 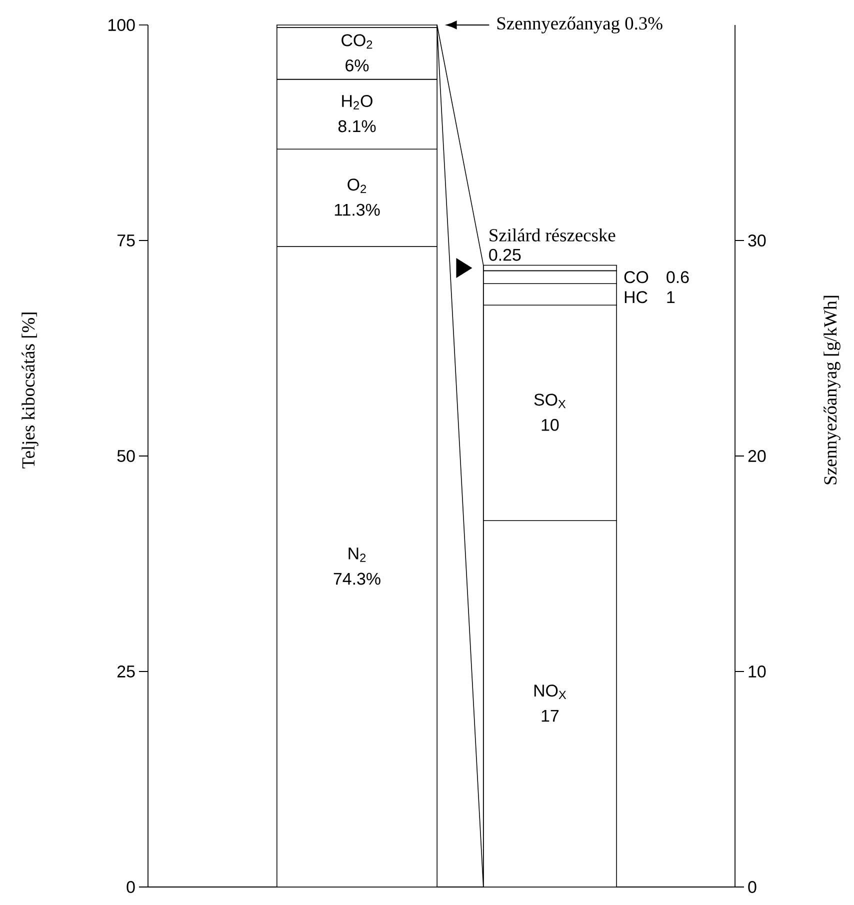 I want to click on data-label: 10, so click(x=550, y=424).